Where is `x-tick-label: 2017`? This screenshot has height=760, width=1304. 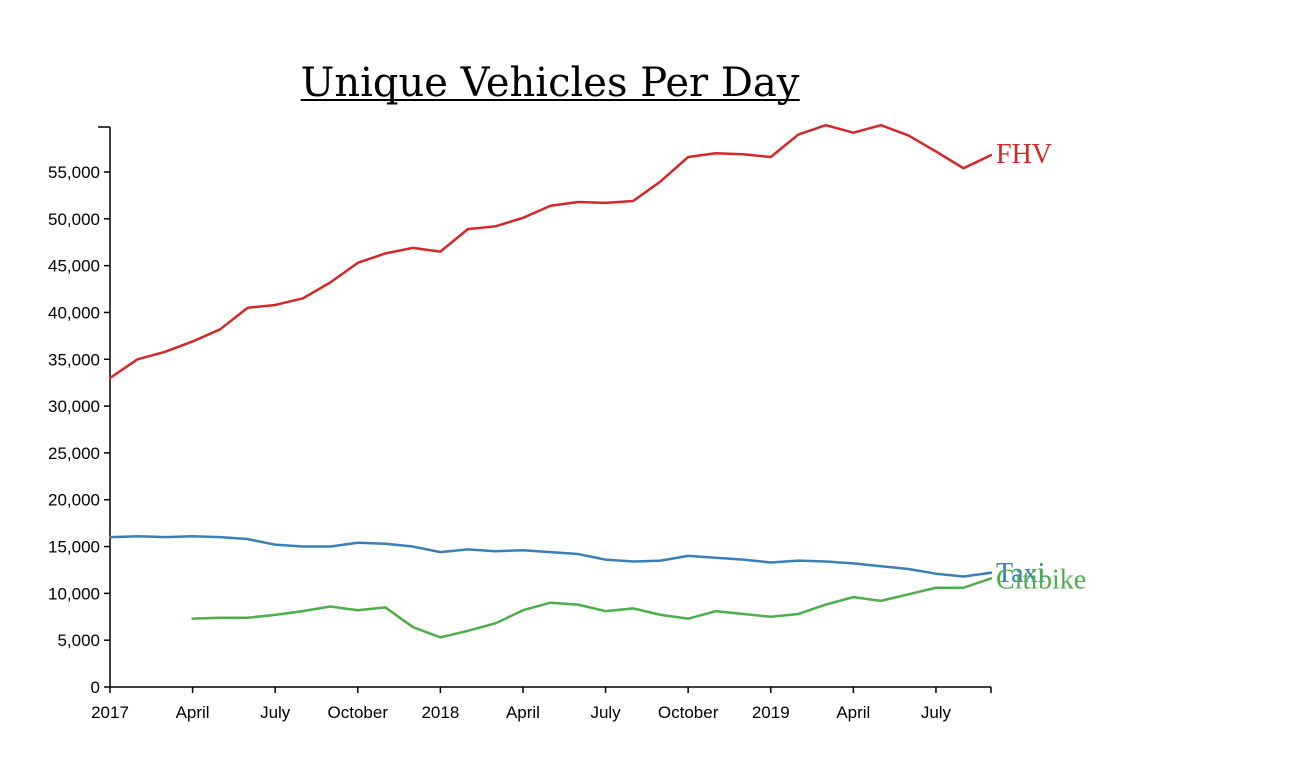 x-tick-label: 2017 is located at coordinates (110, 712).